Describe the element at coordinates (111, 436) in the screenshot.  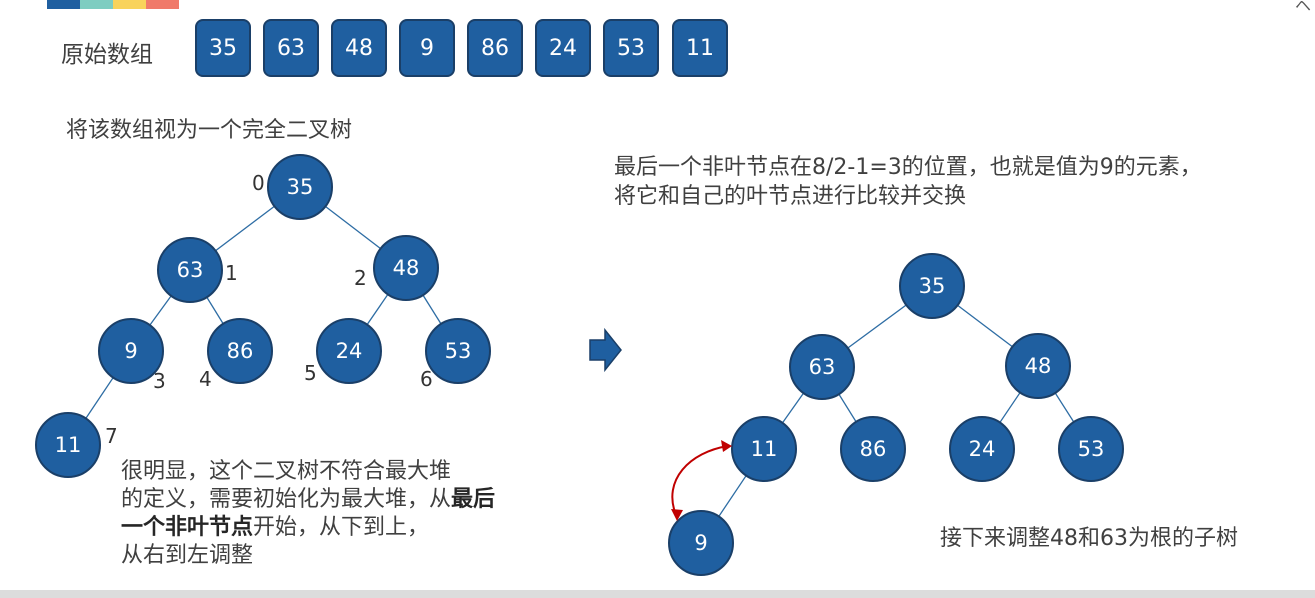
I see `node-index: 7` at that location.